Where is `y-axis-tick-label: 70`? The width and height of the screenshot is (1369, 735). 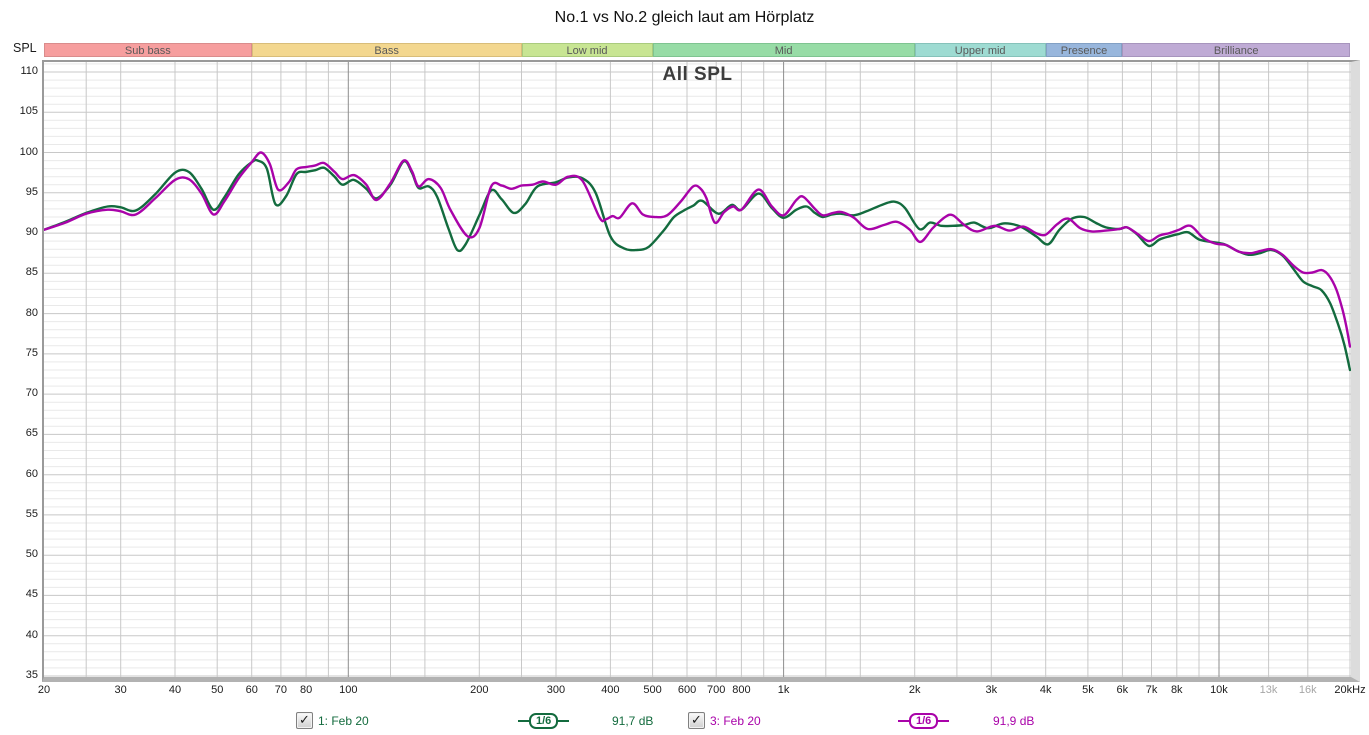 y-axis-tick-label: 70 is located at coordinates (31, 393).